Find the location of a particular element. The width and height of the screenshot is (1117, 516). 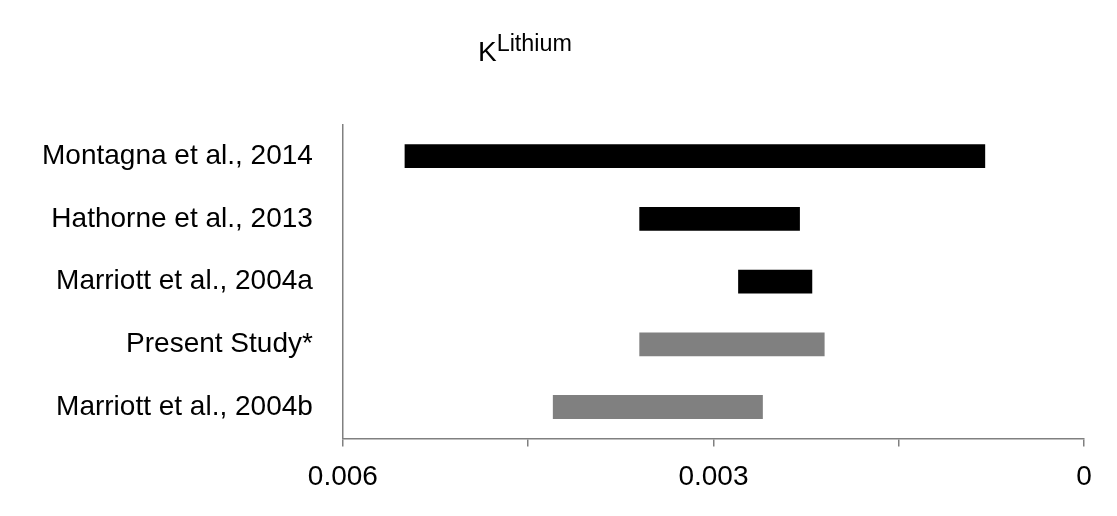

chart-title: K$^{Lithium}$ is located at coordinates (525, 49).